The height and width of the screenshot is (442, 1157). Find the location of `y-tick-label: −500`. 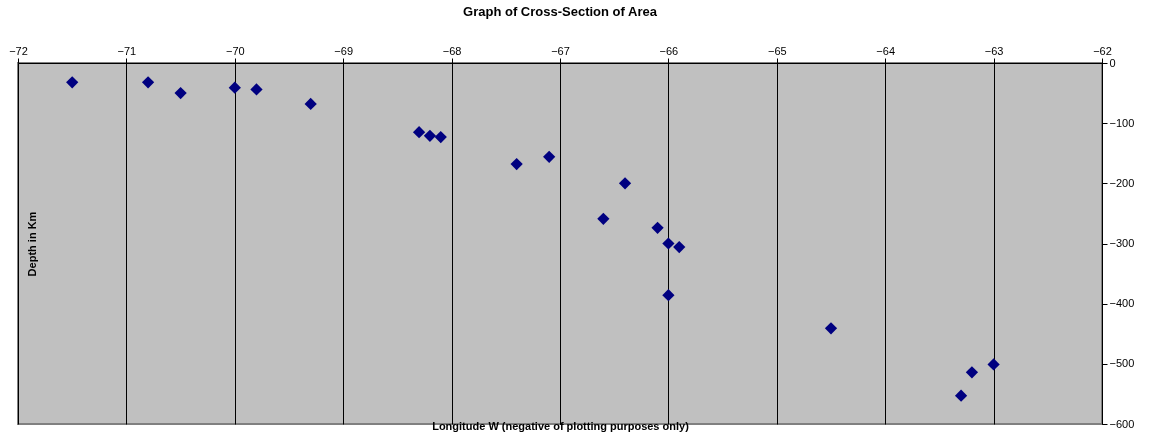

y-tick-label: −500 is located at coordinates (1122, 363).